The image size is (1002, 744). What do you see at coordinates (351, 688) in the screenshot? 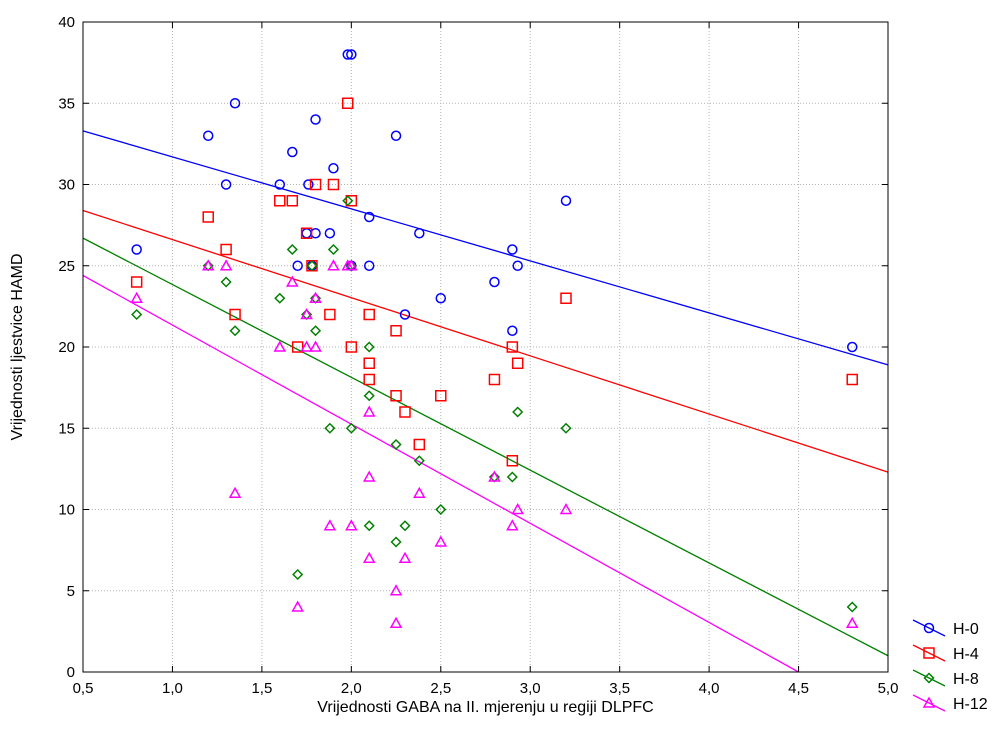
I see `x-tick-label: 2,0` at bounding box center [351, 688].